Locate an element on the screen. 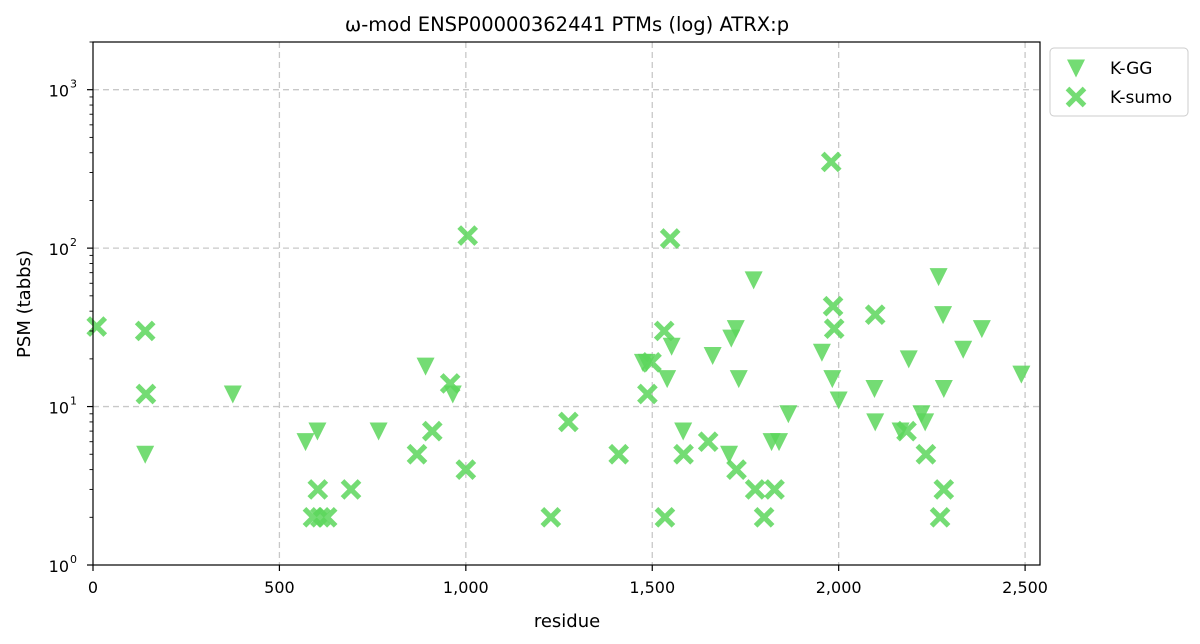  x-tick-label: 0 is located at coordinates (93, 587).